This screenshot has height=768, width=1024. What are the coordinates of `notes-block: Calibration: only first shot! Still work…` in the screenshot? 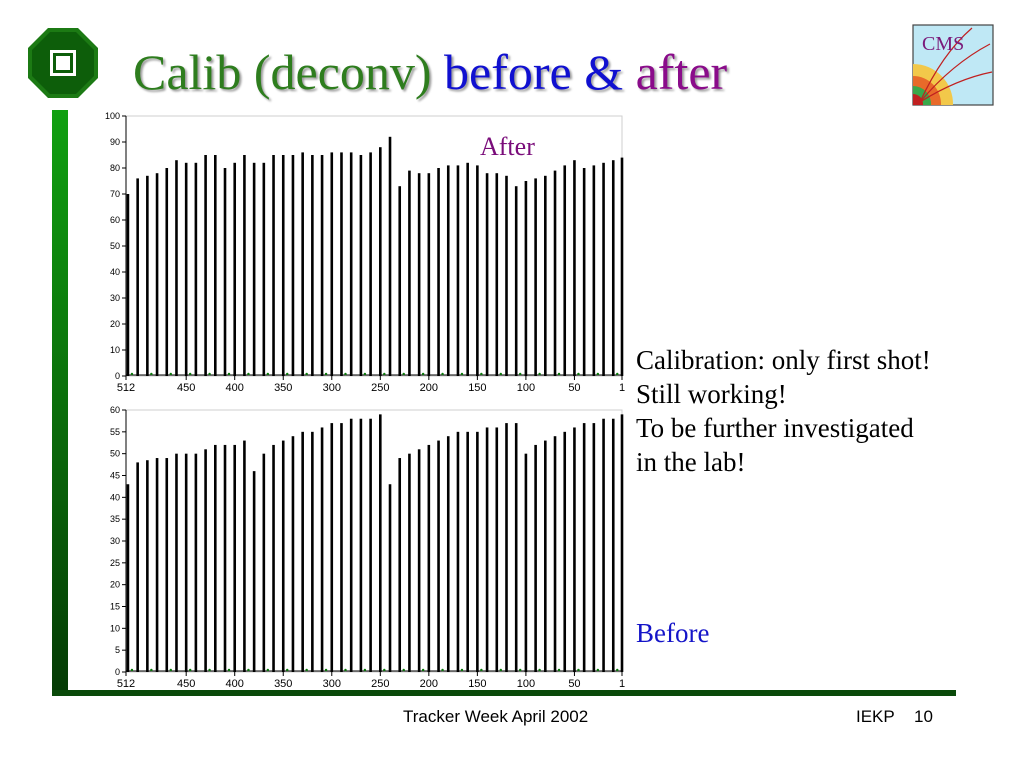 It's located at (783, 411).